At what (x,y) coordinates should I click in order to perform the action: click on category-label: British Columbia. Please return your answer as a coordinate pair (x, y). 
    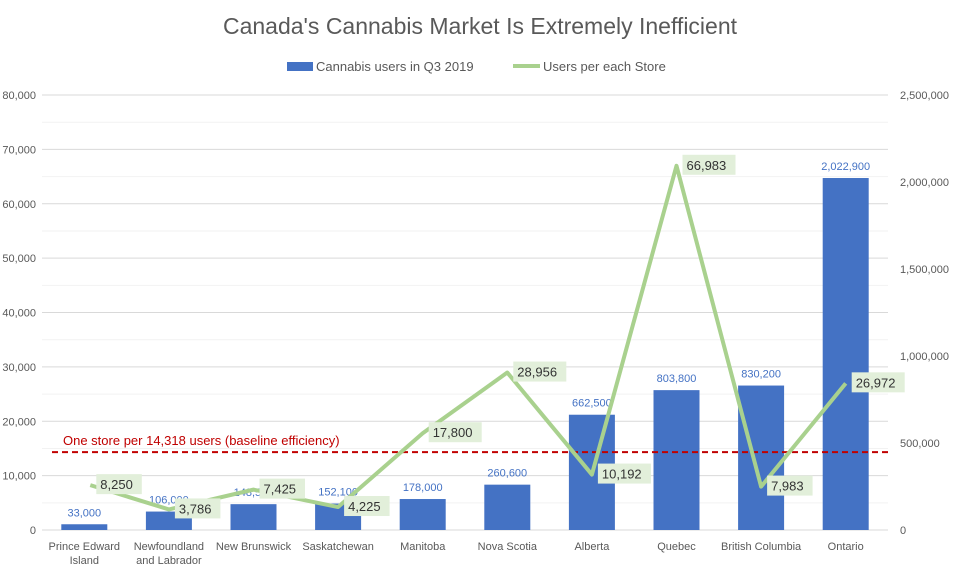
    Looking at the image, I should click on (761, 547).